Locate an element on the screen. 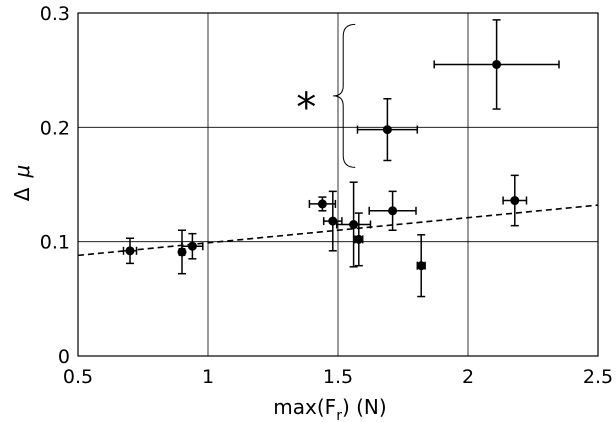 This screenshot has height=422, width=616. y-axis-label: Δμ is located at coordinates (22, 183).